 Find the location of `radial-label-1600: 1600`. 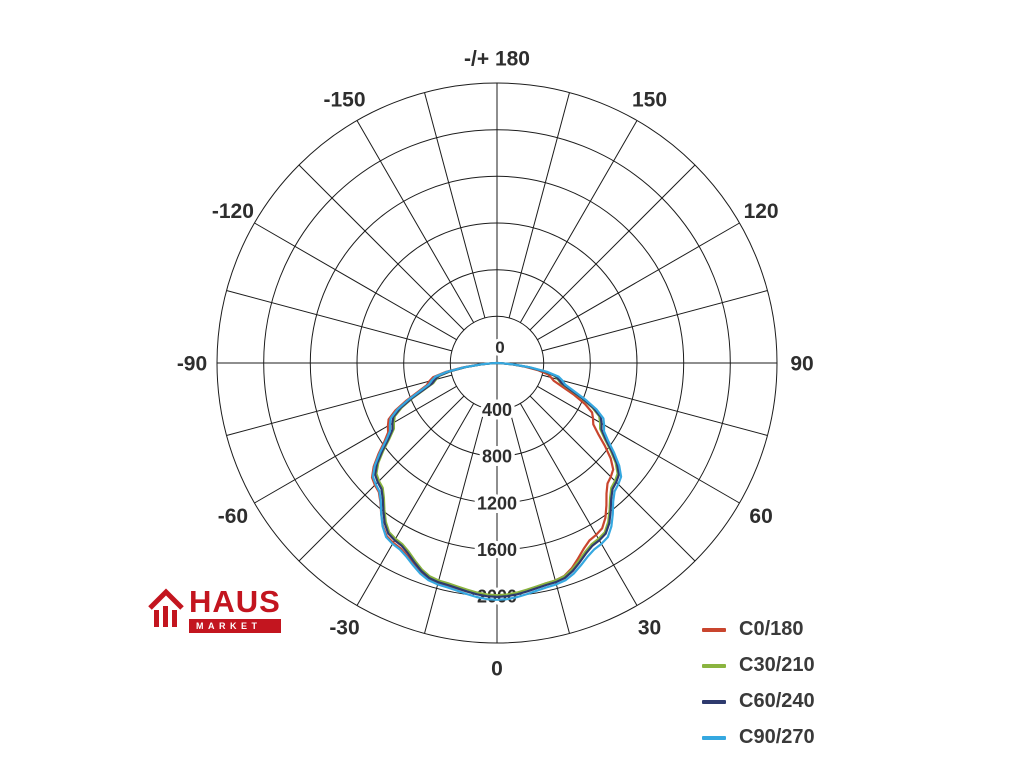

radial-label-1600: 1600 is located at coordinates (497, 550).